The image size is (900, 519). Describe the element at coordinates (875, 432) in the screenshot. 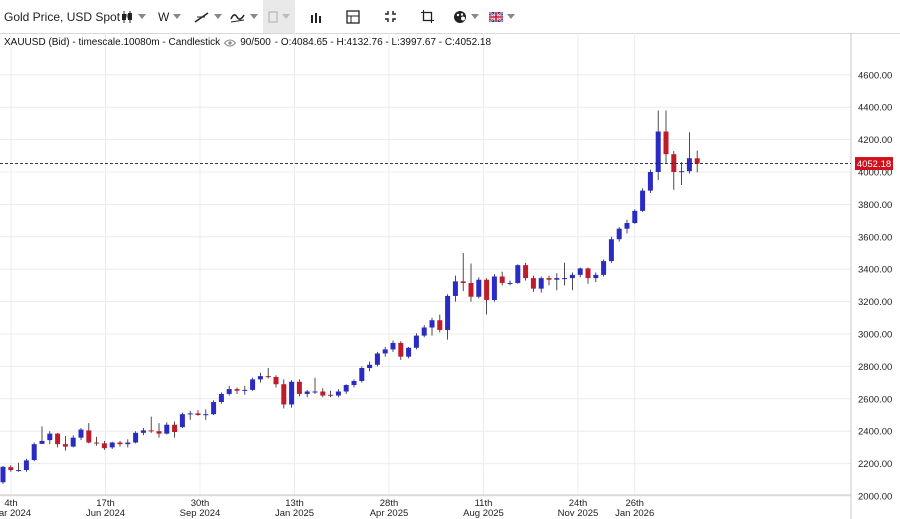

I see `y-tick-label: 2400.00` at that location.